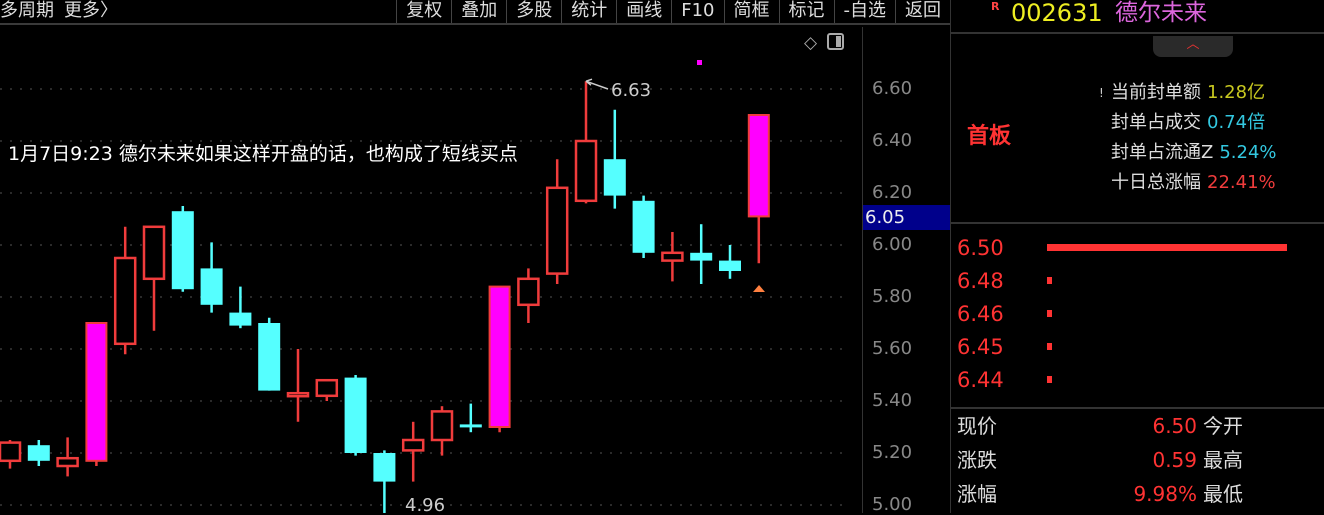 This screenshot has width=1324, height=515. Describe the element at coordinates (995, 6) in the screenshot. I see `r-badge: R` at that location.